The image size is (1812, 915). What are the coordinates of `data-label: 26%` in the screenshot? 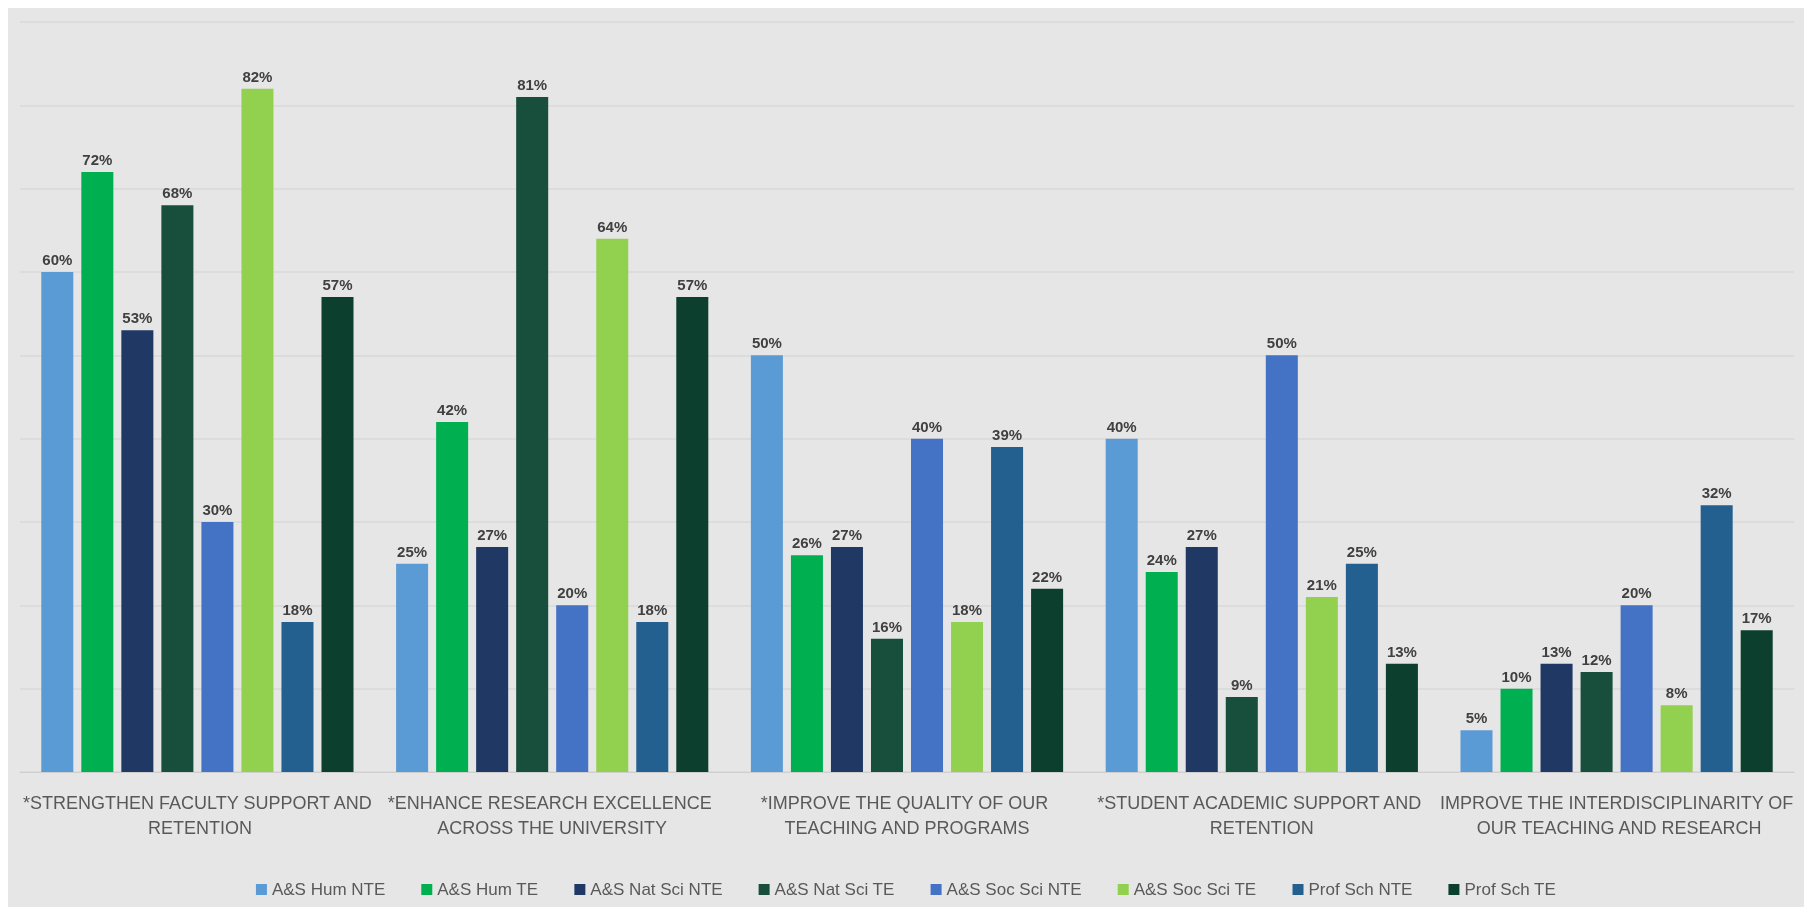 It's located at (806, 543).